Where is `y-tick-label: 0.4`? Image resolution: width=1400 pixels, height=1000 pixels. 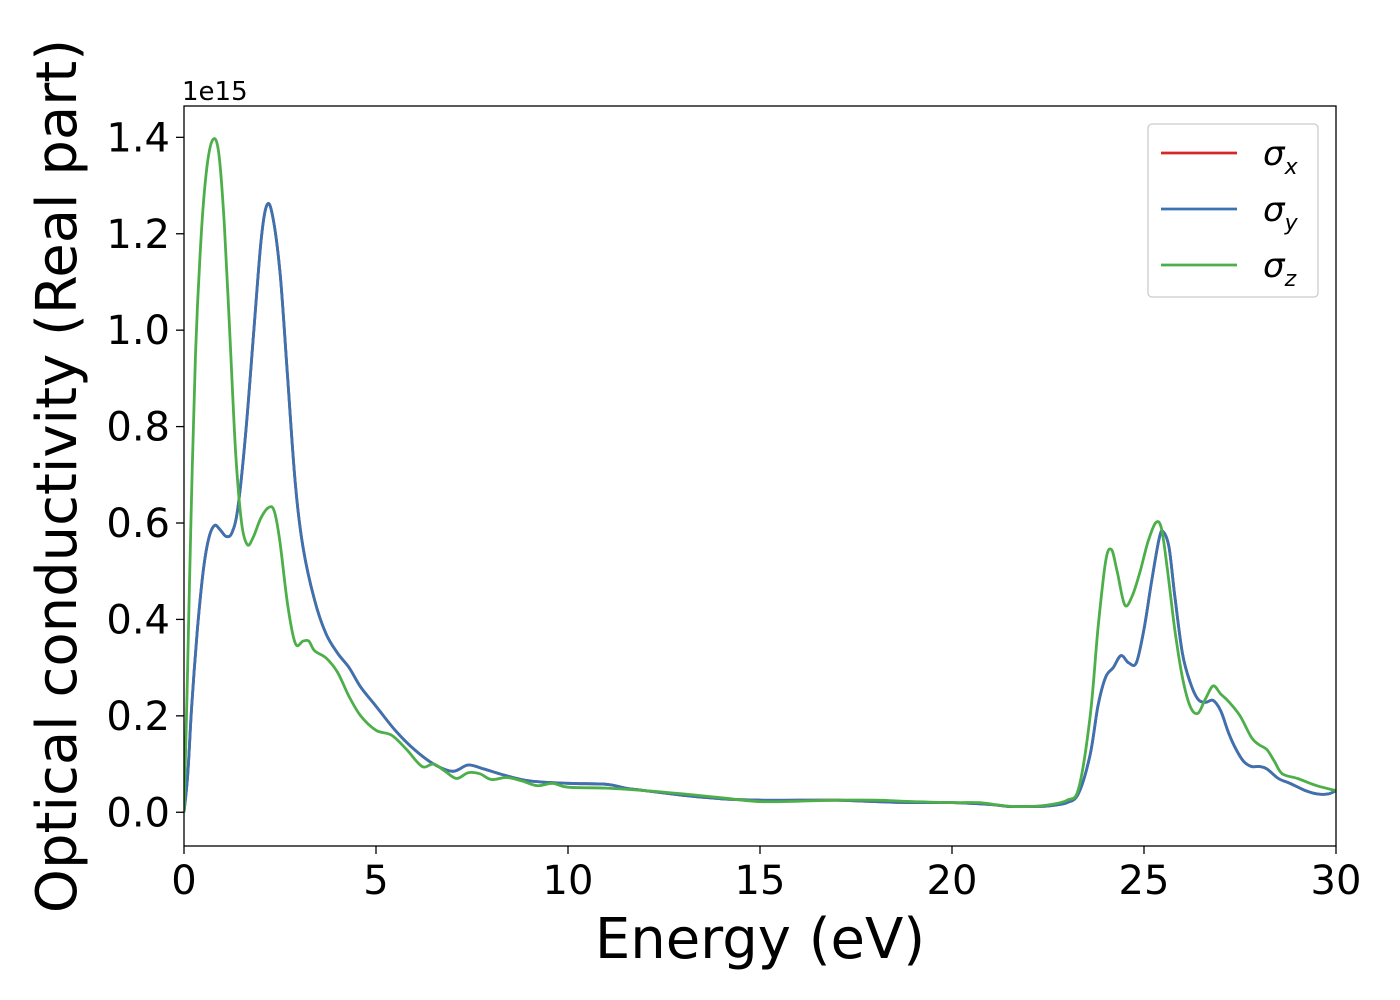 y-tick-label: 0.4 is located at coordinates (138, 620).